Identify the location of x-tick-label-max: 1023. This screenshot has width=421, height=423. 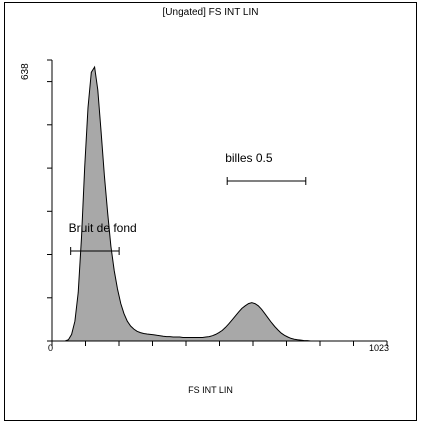
(379, 348).